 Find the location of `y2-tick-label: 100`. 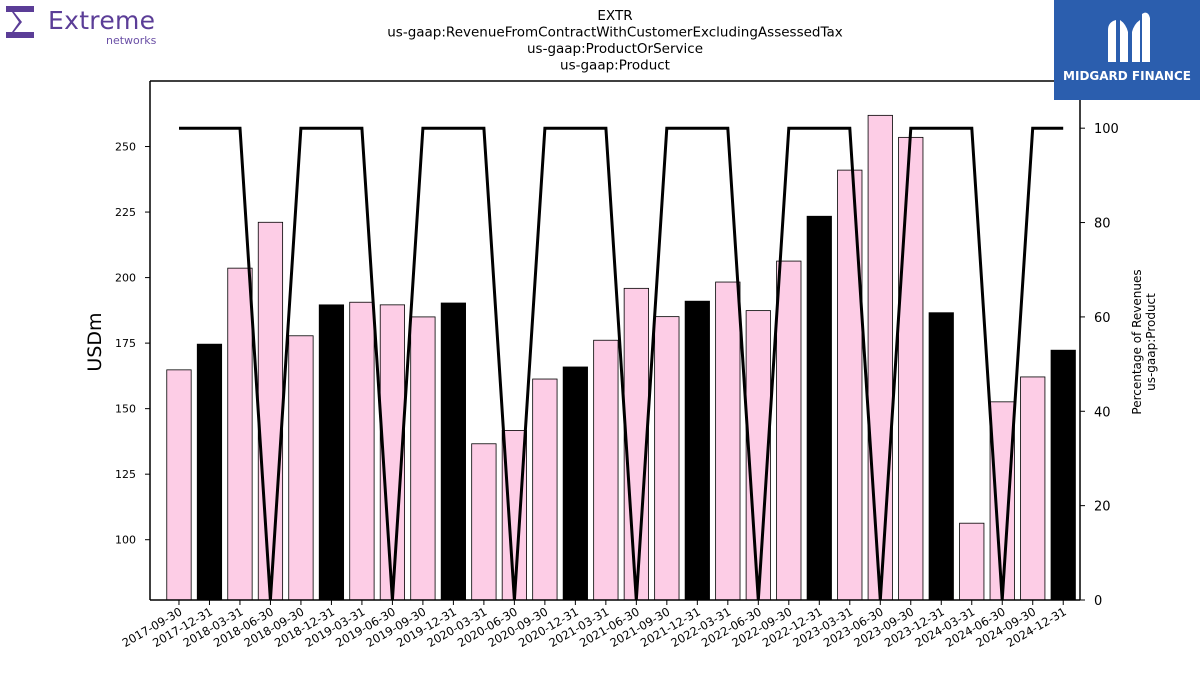

y2-tick-label: 100 is located at coordinates (1106, 129).